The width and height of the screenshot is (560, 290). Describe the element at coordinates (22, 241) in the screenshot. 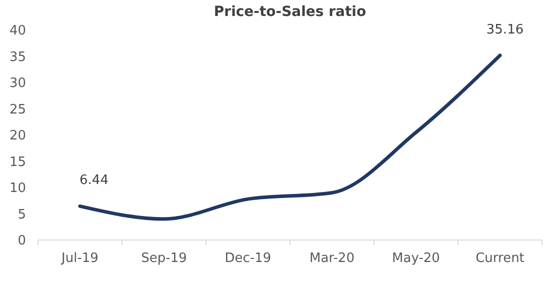

I see `y-tick-label: 0` at that location.